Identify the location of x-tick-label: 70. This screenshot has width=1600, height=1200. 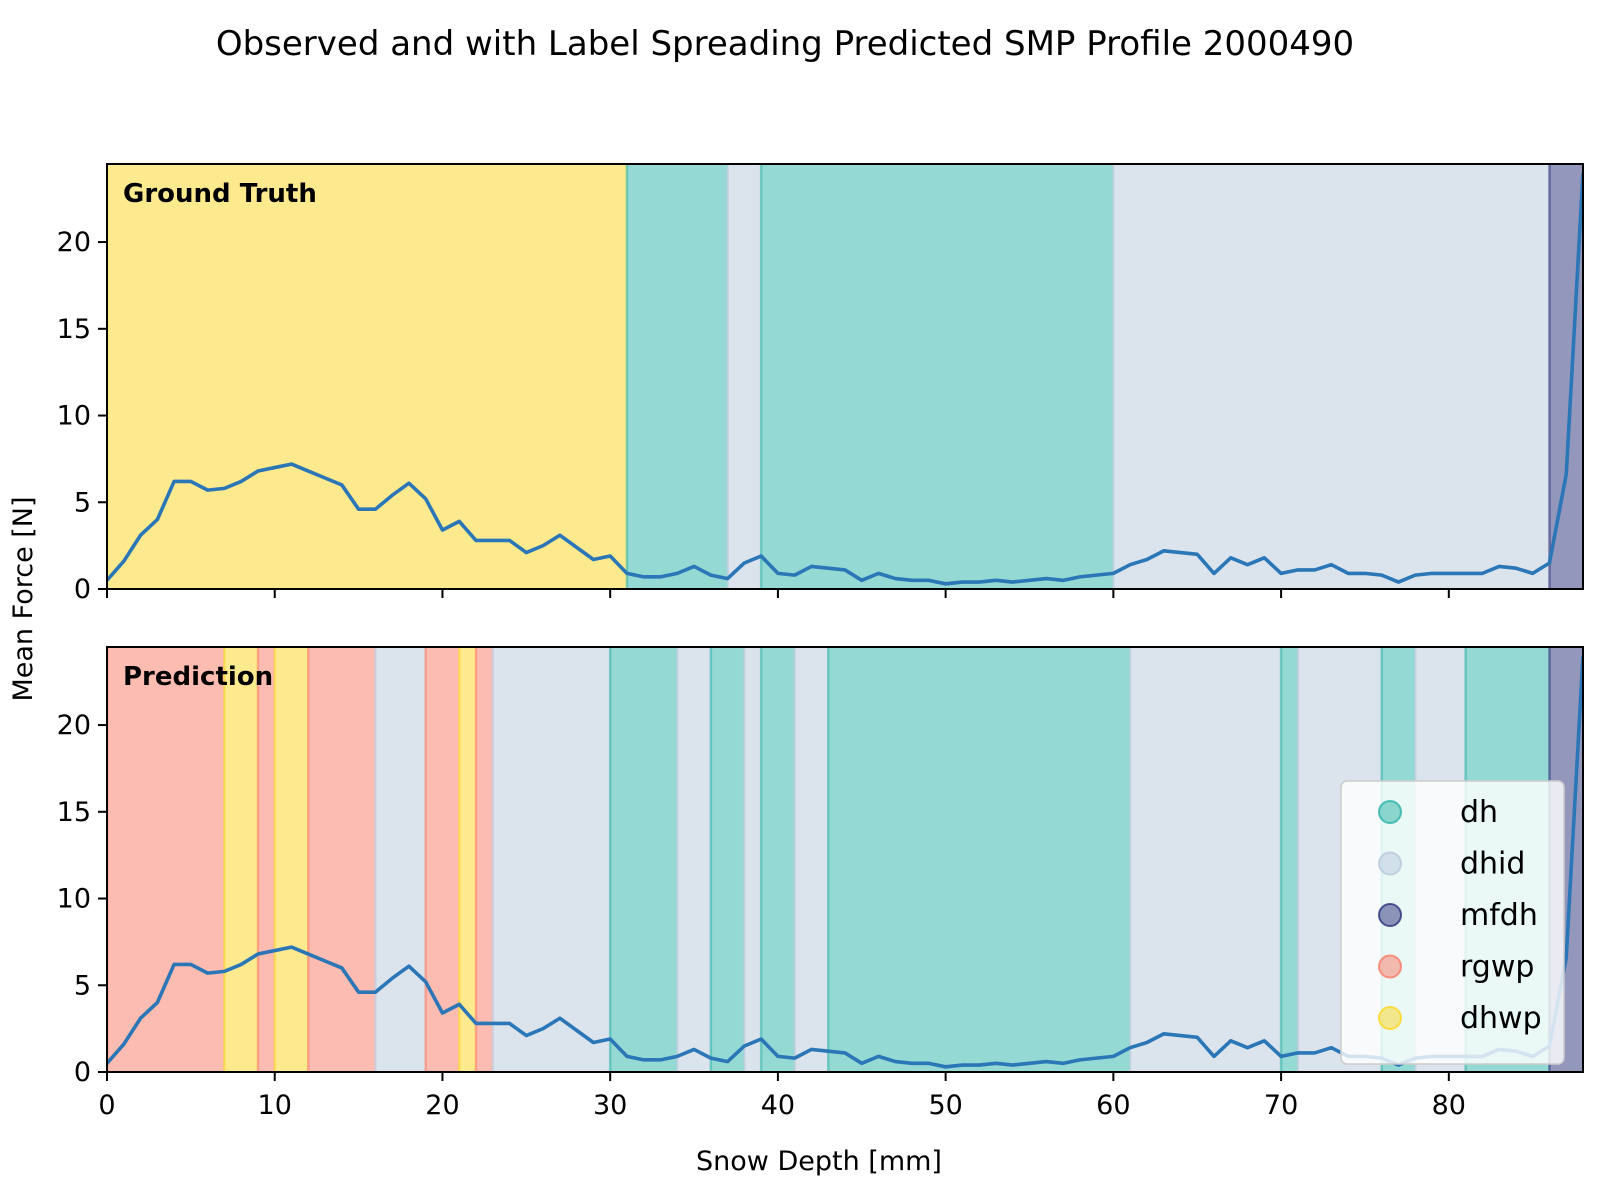
(1281, 1105).